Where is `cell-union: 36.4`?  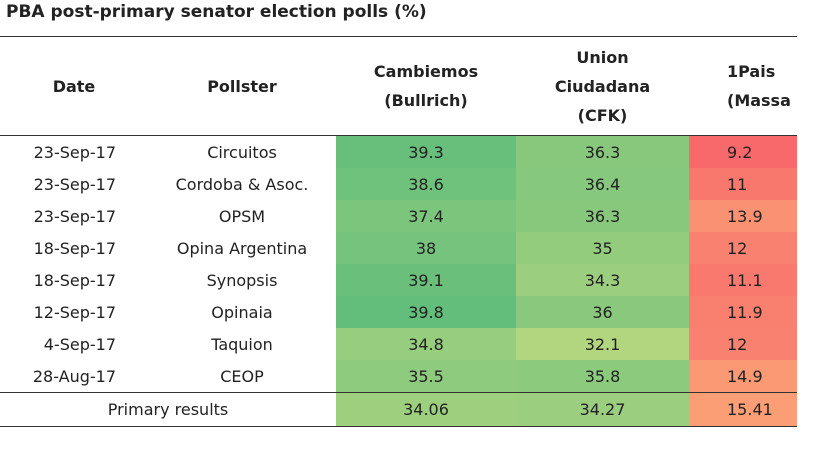
cell-union: 36.4 is located at coordinates (602, 184).